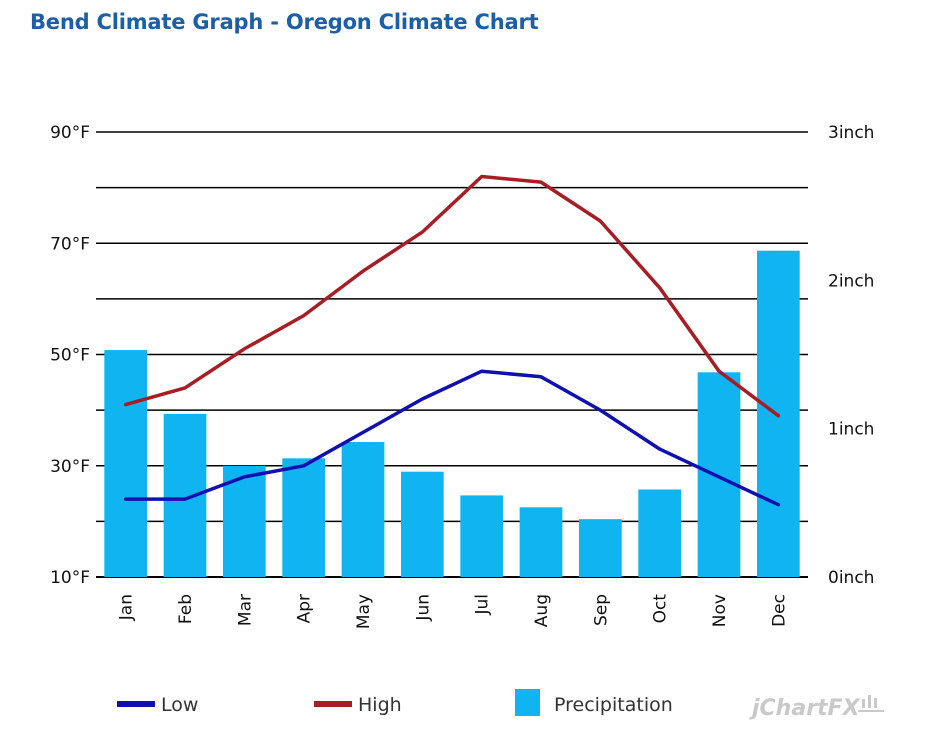  I want to click on x-tick-label-nov: Nov, so click(720, 610).